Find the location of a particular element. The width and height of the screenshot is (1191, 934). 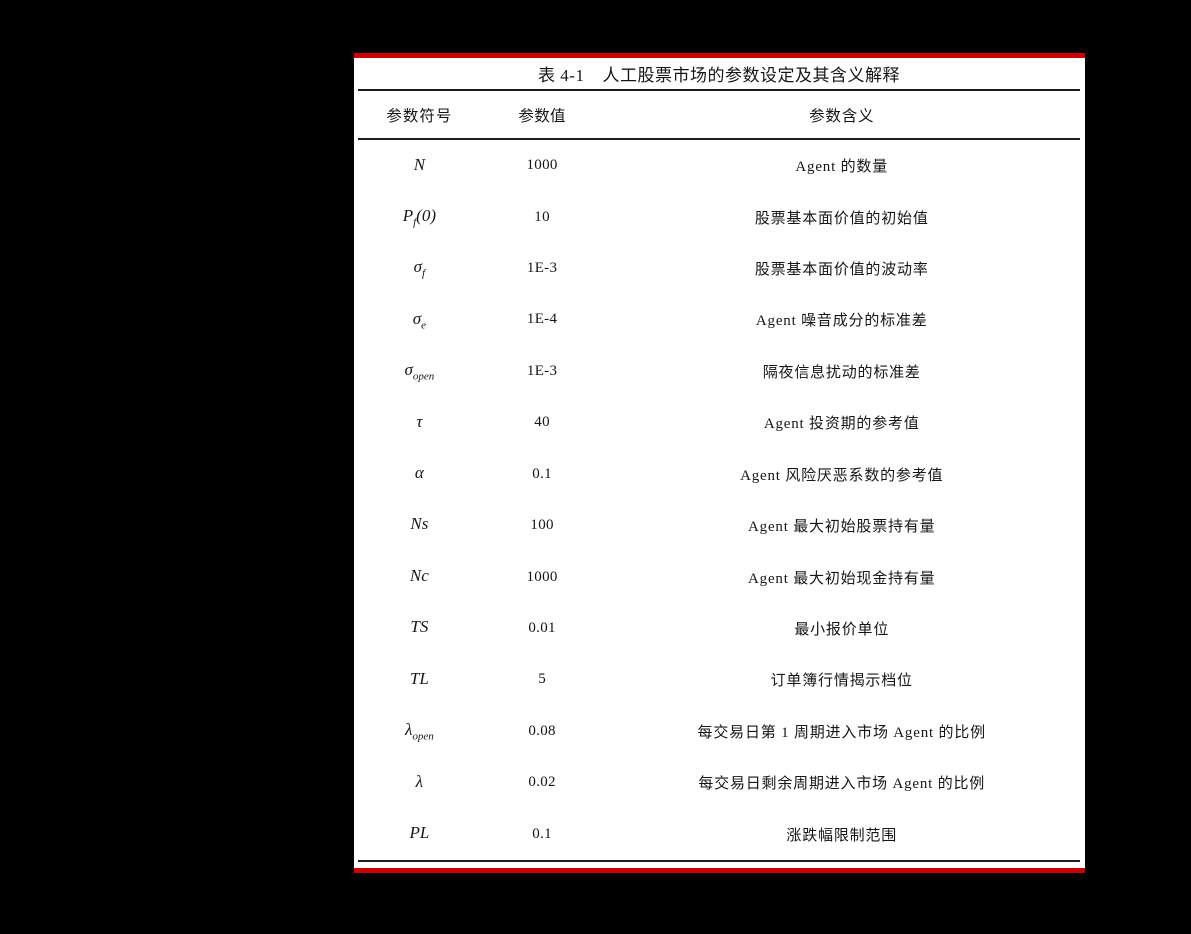

table-header-rule is located at coordinates (719, 139).